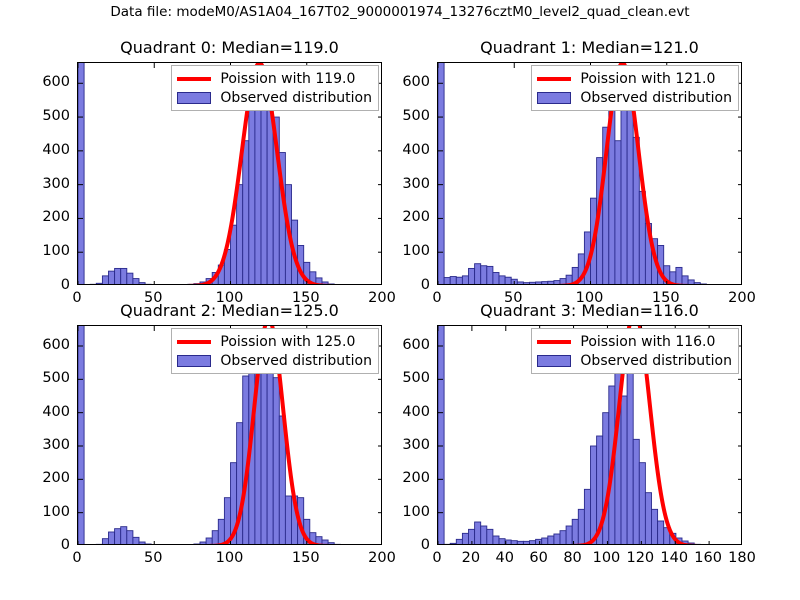  Describe the element at coordinates (648, 341) in the screenshot. I see `quadrant-3-legend-label: Poission with 116.0` at that location.